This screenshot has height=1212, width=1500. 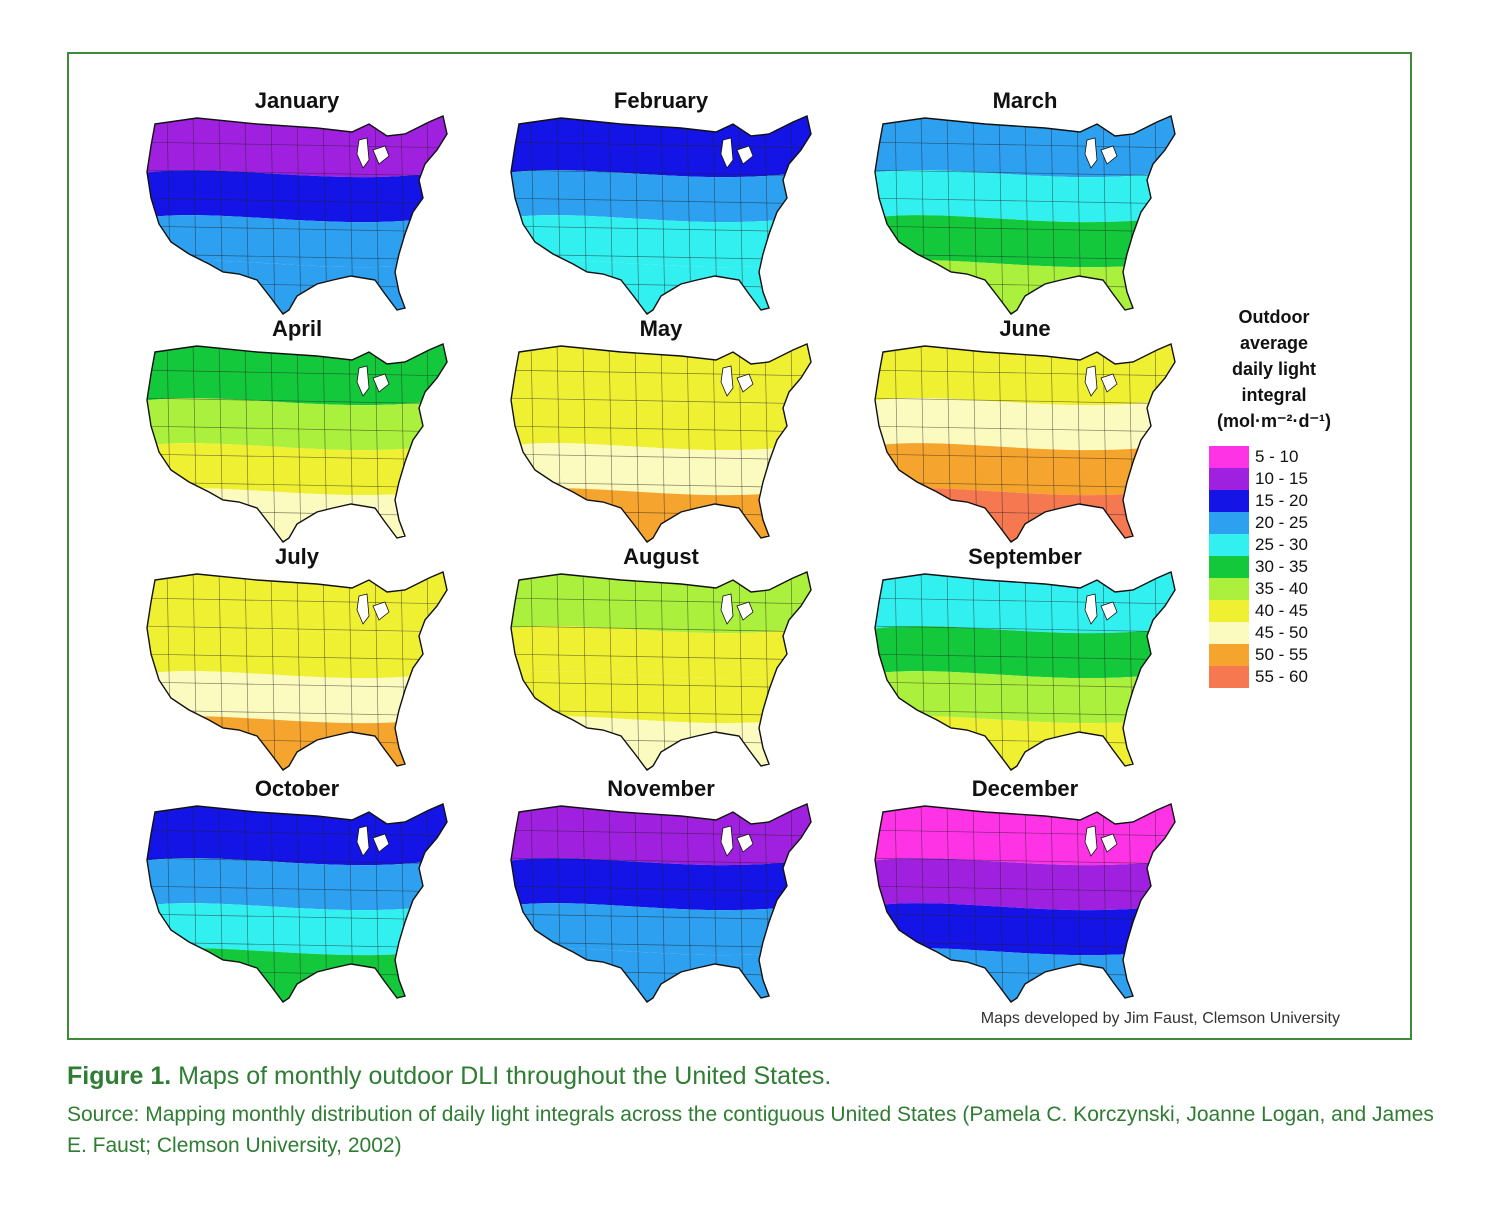 I want to click on month-map: August, so click(x=661, y=663).